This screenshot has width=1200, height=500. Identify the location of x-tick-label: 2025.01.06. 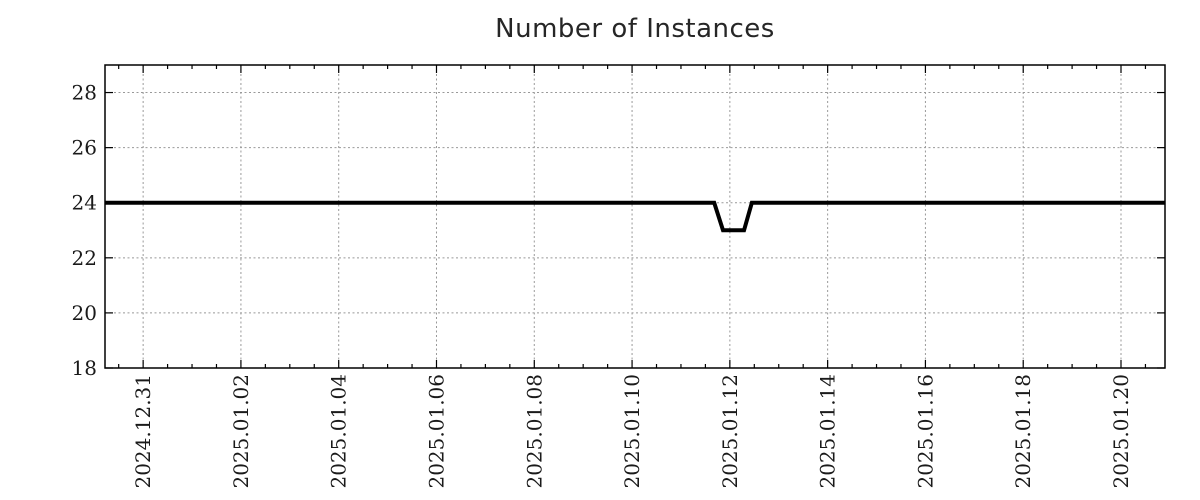
(436, 431).